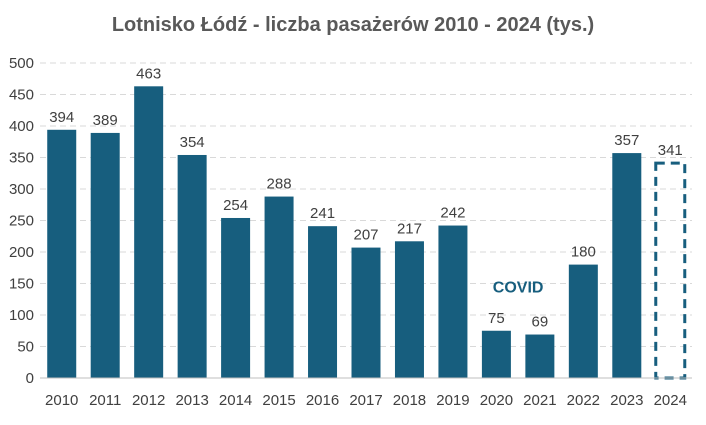 The image size is (706, 425). I want to click on bar-2014, so click(236, 297).